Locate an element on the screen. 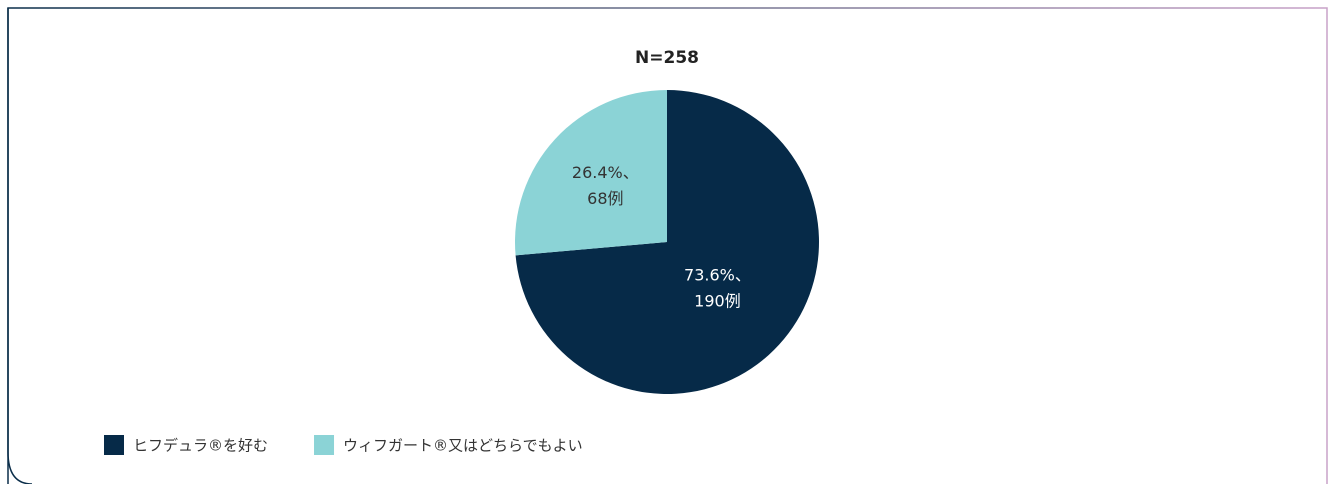 The height and width of the screenshot is (484, 1335). value-label: 26.4%、 is located at coordinates (605, 172).